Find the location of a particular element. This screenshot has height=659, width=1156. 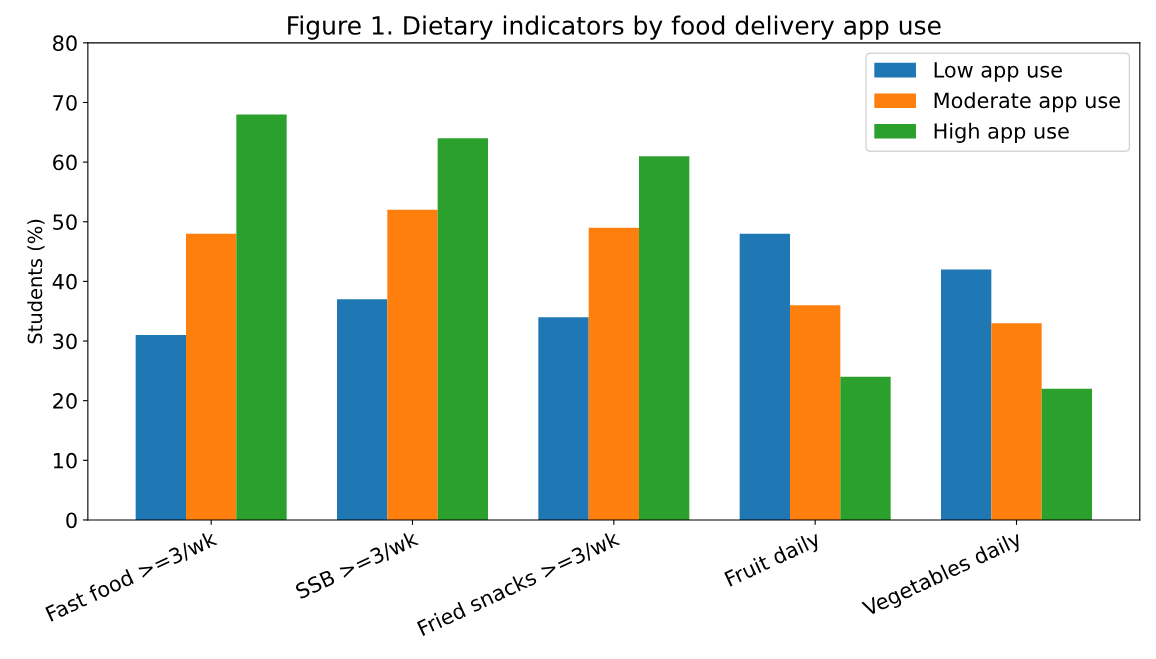

y-tick-label: 20 is located at coordinates (65, 401).